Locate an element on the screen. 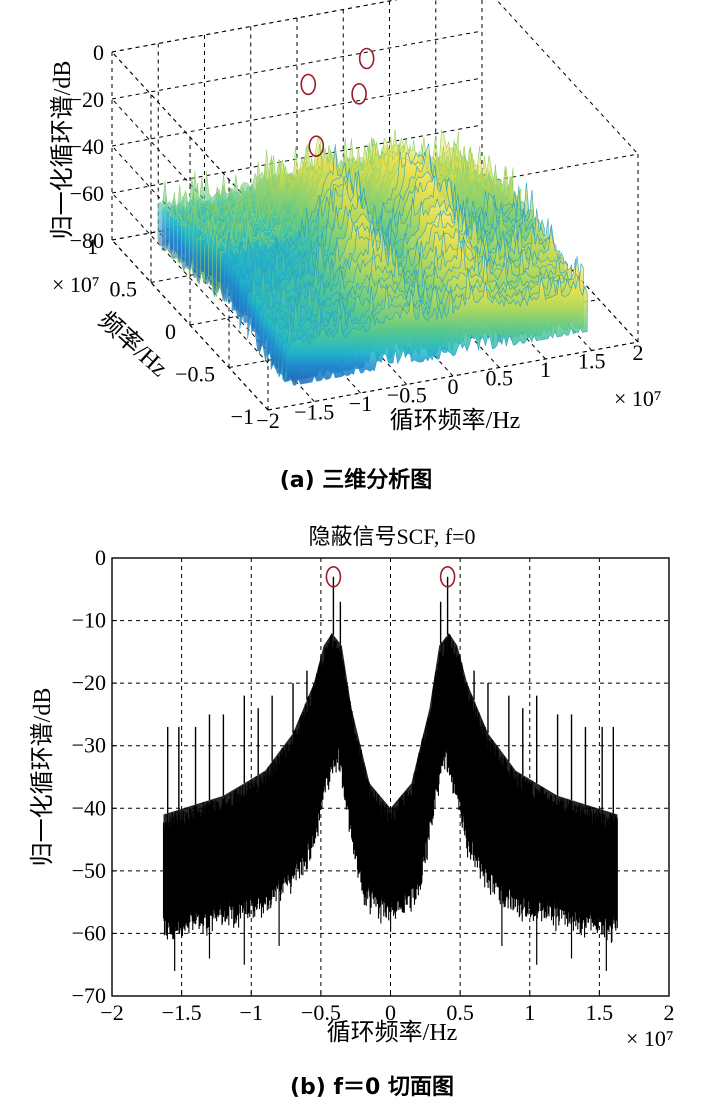 This screenshot has height=1118, width=713. z-tick-label: −80 is located at coordinates (87, 240).